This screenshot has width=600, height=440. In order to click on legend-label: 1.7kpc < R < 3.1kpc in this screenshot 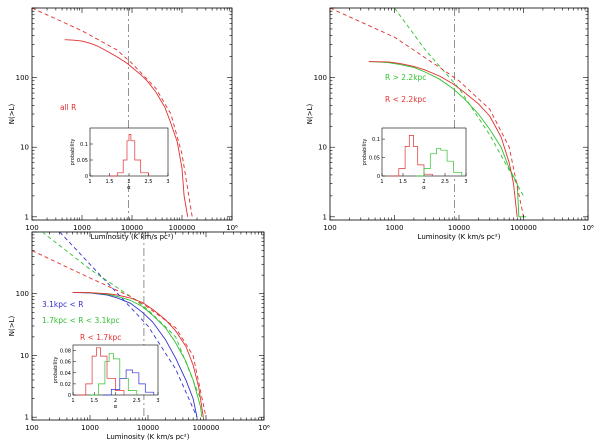, I will do `click(81, 320)`.